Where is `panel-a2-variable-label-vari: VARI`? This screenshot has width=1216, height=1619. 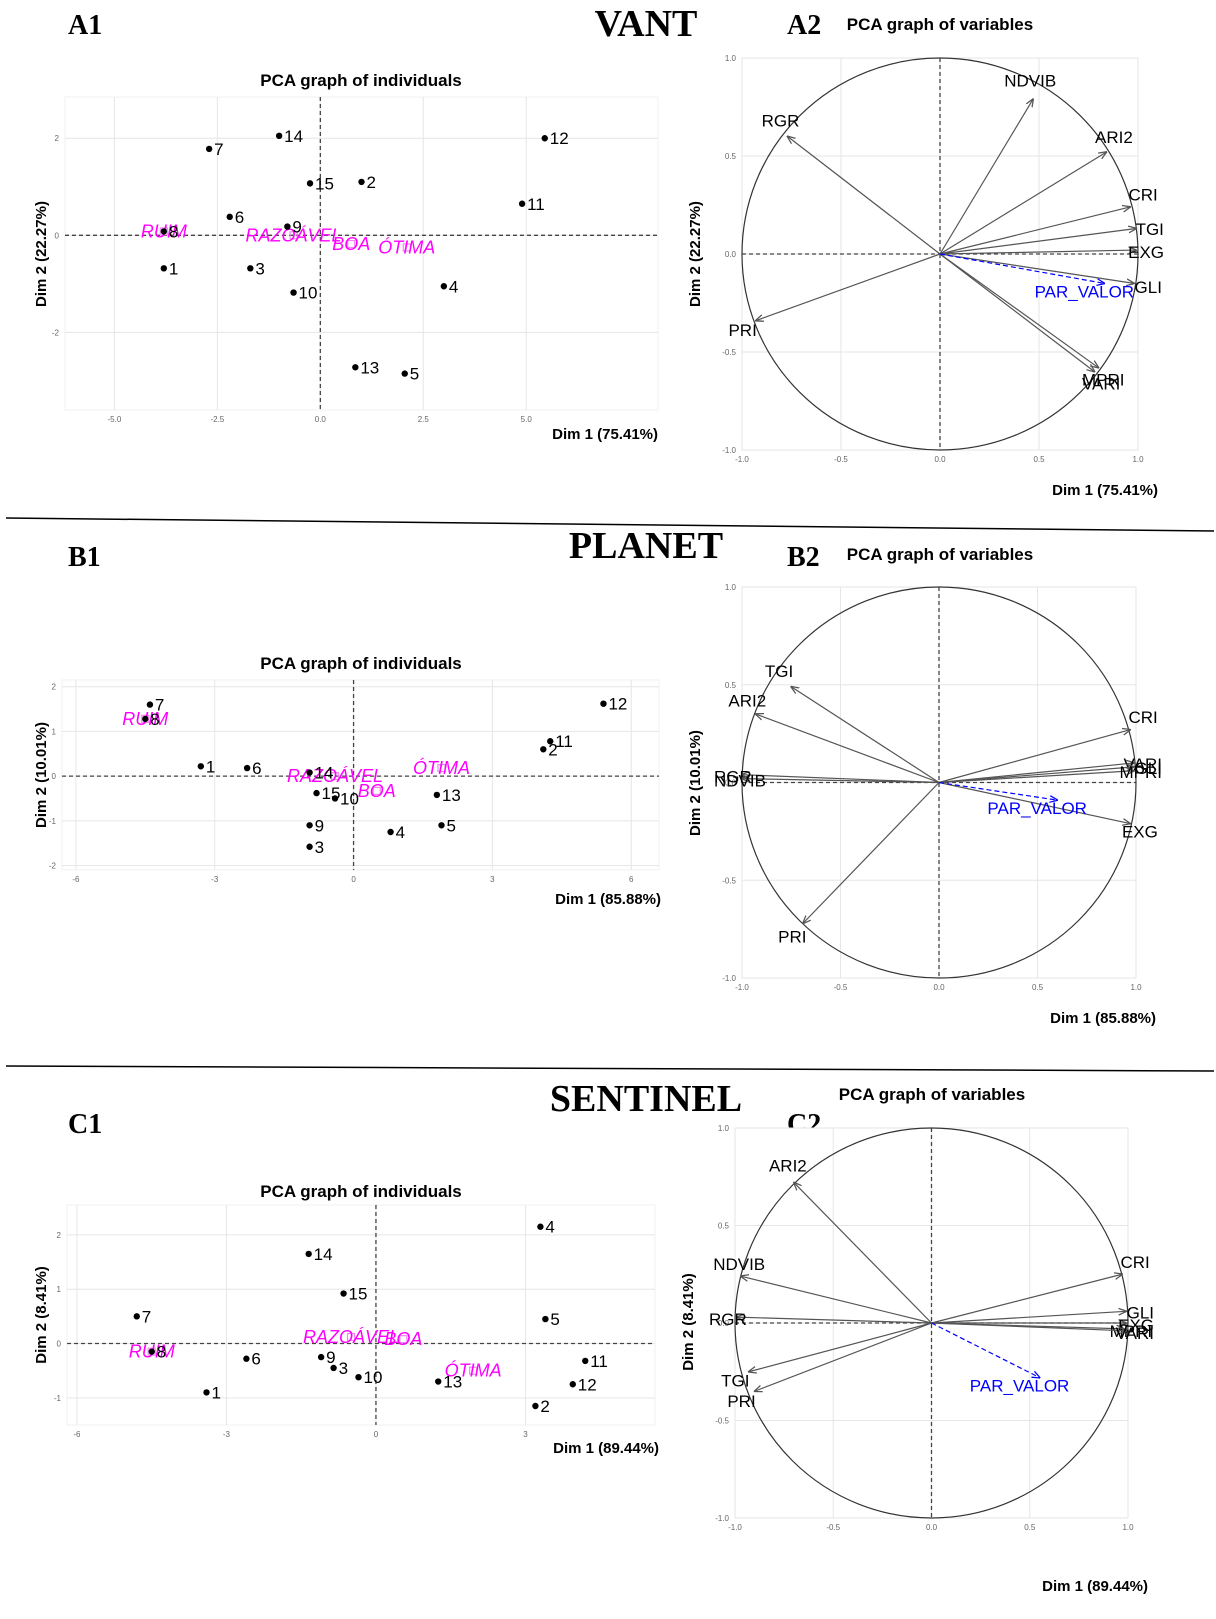
panel-a2-variable-label-vari: VARI is located at coordinates (1101, 384).